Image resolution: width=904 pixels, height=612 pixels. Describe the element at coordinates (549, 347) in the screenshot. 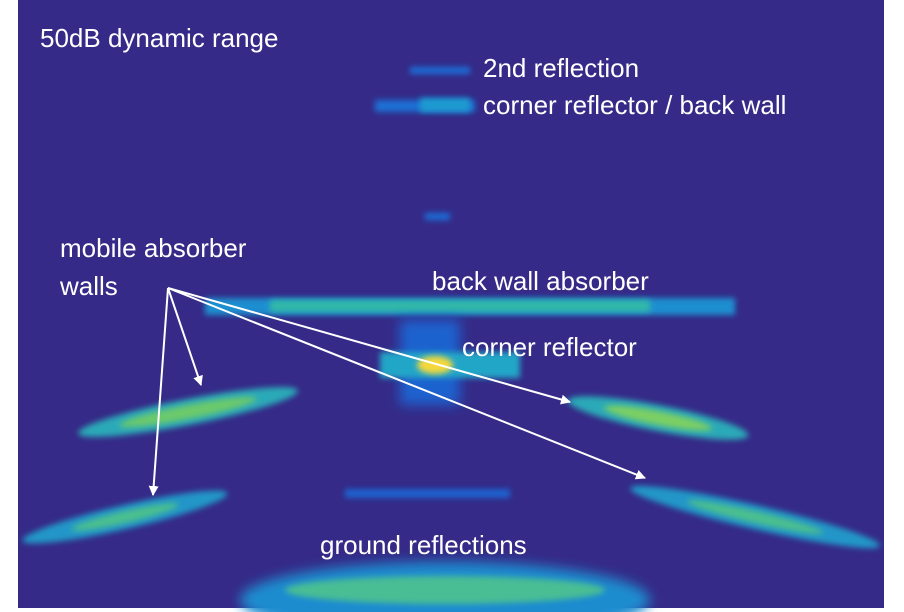

I see `annotation: corner reflector` at that location.